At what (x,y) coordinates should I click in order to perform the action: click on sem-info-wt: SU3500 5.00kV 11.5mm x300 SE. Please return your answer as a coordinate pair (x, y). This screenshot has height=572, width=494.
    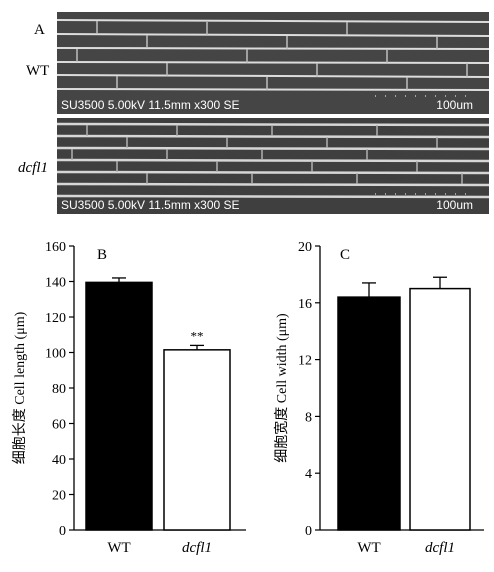
    Looking at the image, I should click on (150, 105).